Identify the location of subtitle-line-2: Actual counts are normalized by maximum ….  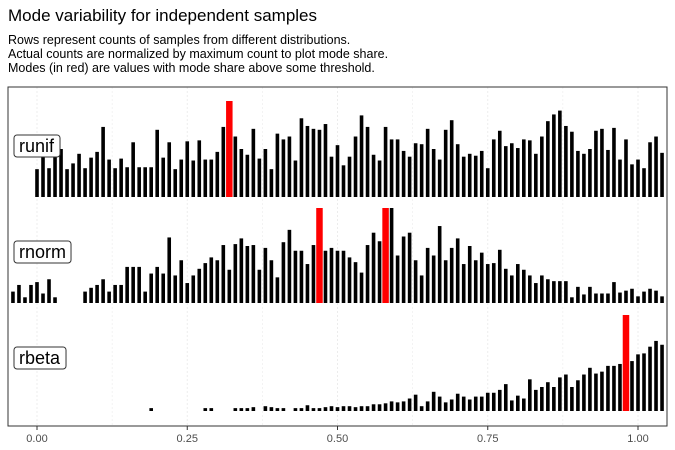
(198, 54).